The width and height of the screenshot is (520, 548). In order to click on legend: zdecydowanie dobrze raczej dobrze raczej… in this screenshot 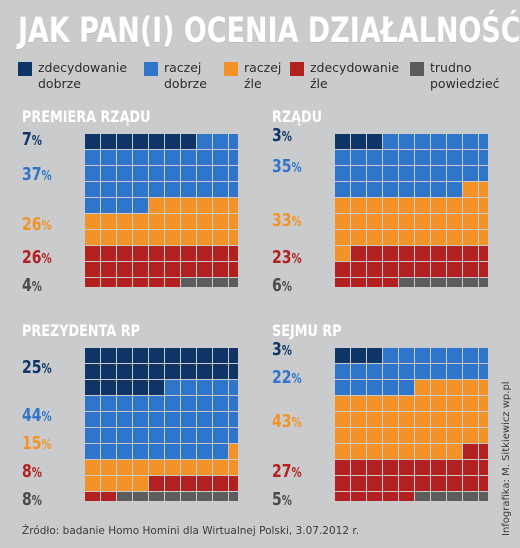, I will do `click(263, 78)`.